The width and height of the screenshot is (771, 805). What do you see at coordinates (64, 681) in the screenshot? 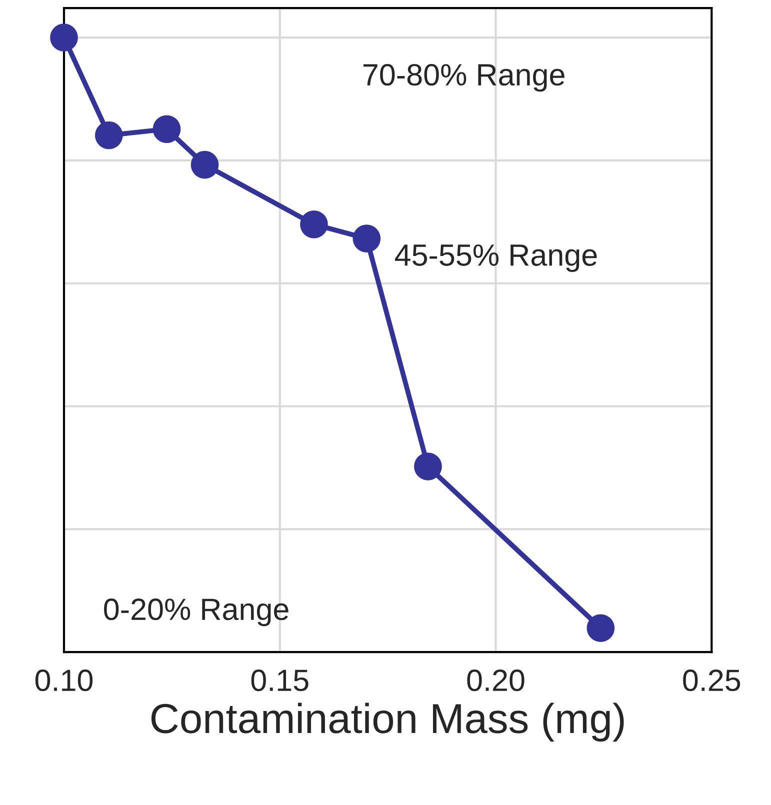
I see `x-tick-label: 0.10` at bounding box center [64, 681].